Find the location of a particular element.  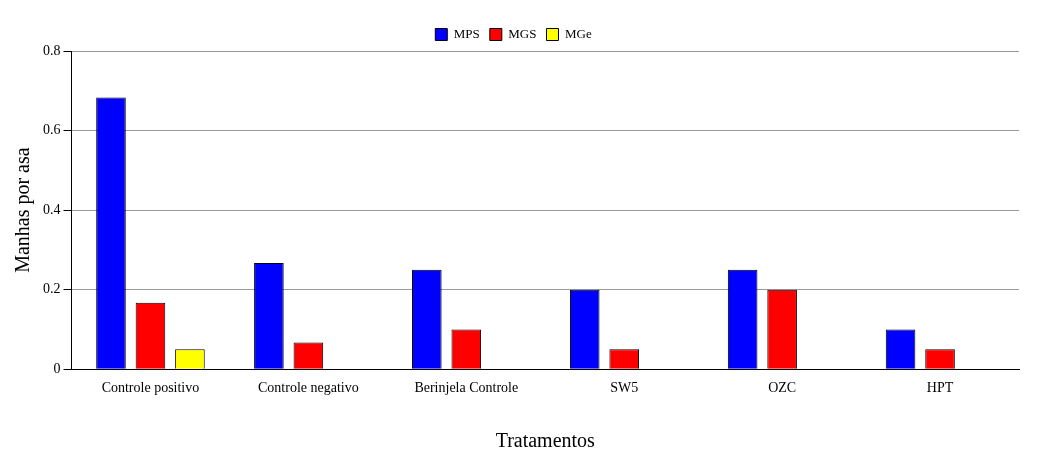

y-tick-label: 0.2 is located at coordinates (52, 289).